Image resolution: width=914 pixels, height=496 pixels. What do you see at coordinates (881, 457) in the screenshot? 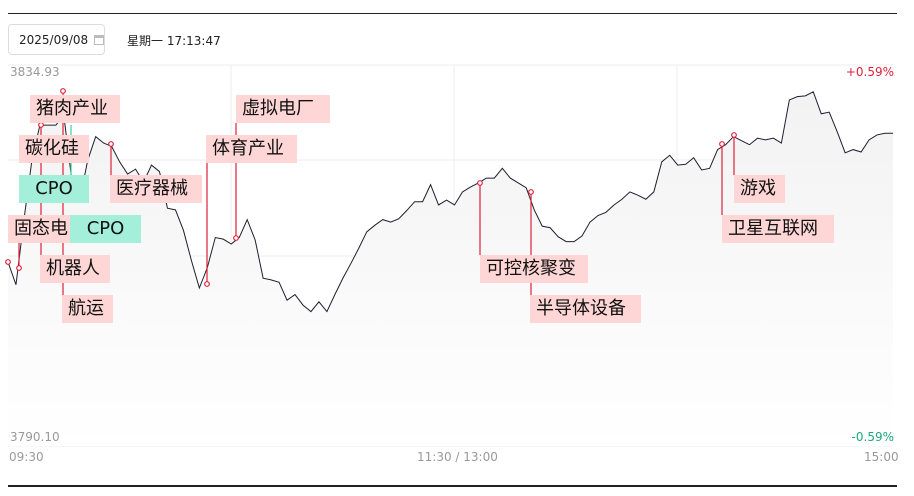
I see `x-tick-close: 15:00` at bounding box center [881, 457].